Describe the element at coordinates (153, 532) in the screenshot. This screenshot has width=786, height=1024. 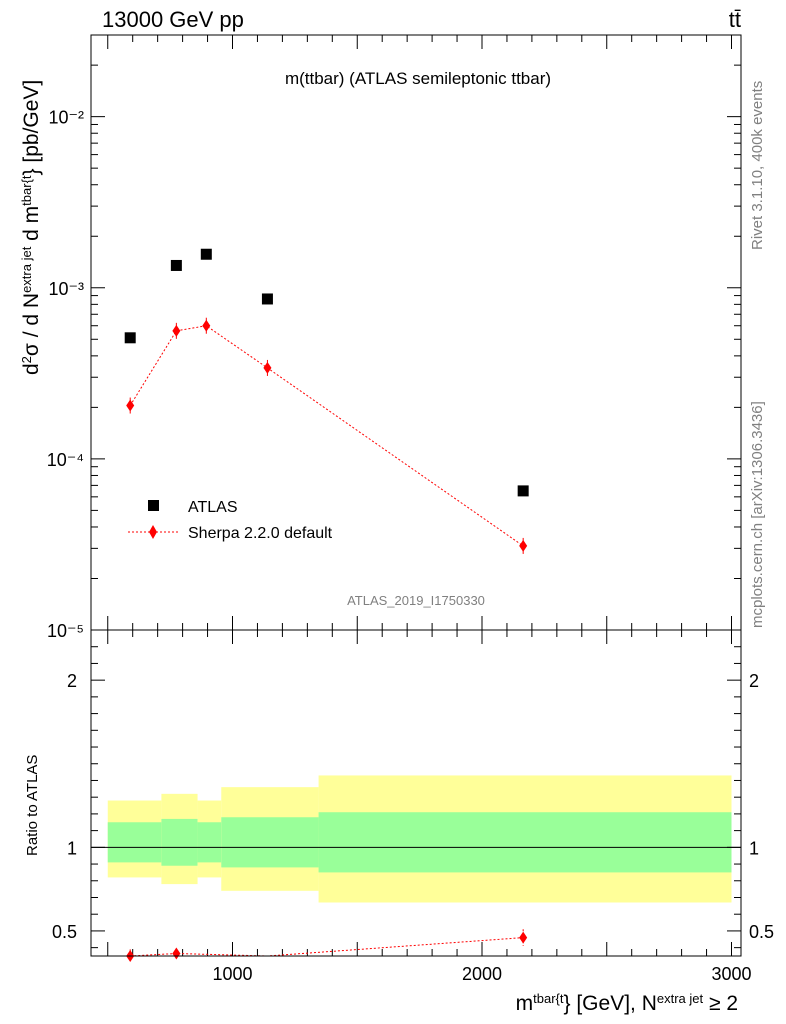
I see `legend-sherpa-marker` at that location.